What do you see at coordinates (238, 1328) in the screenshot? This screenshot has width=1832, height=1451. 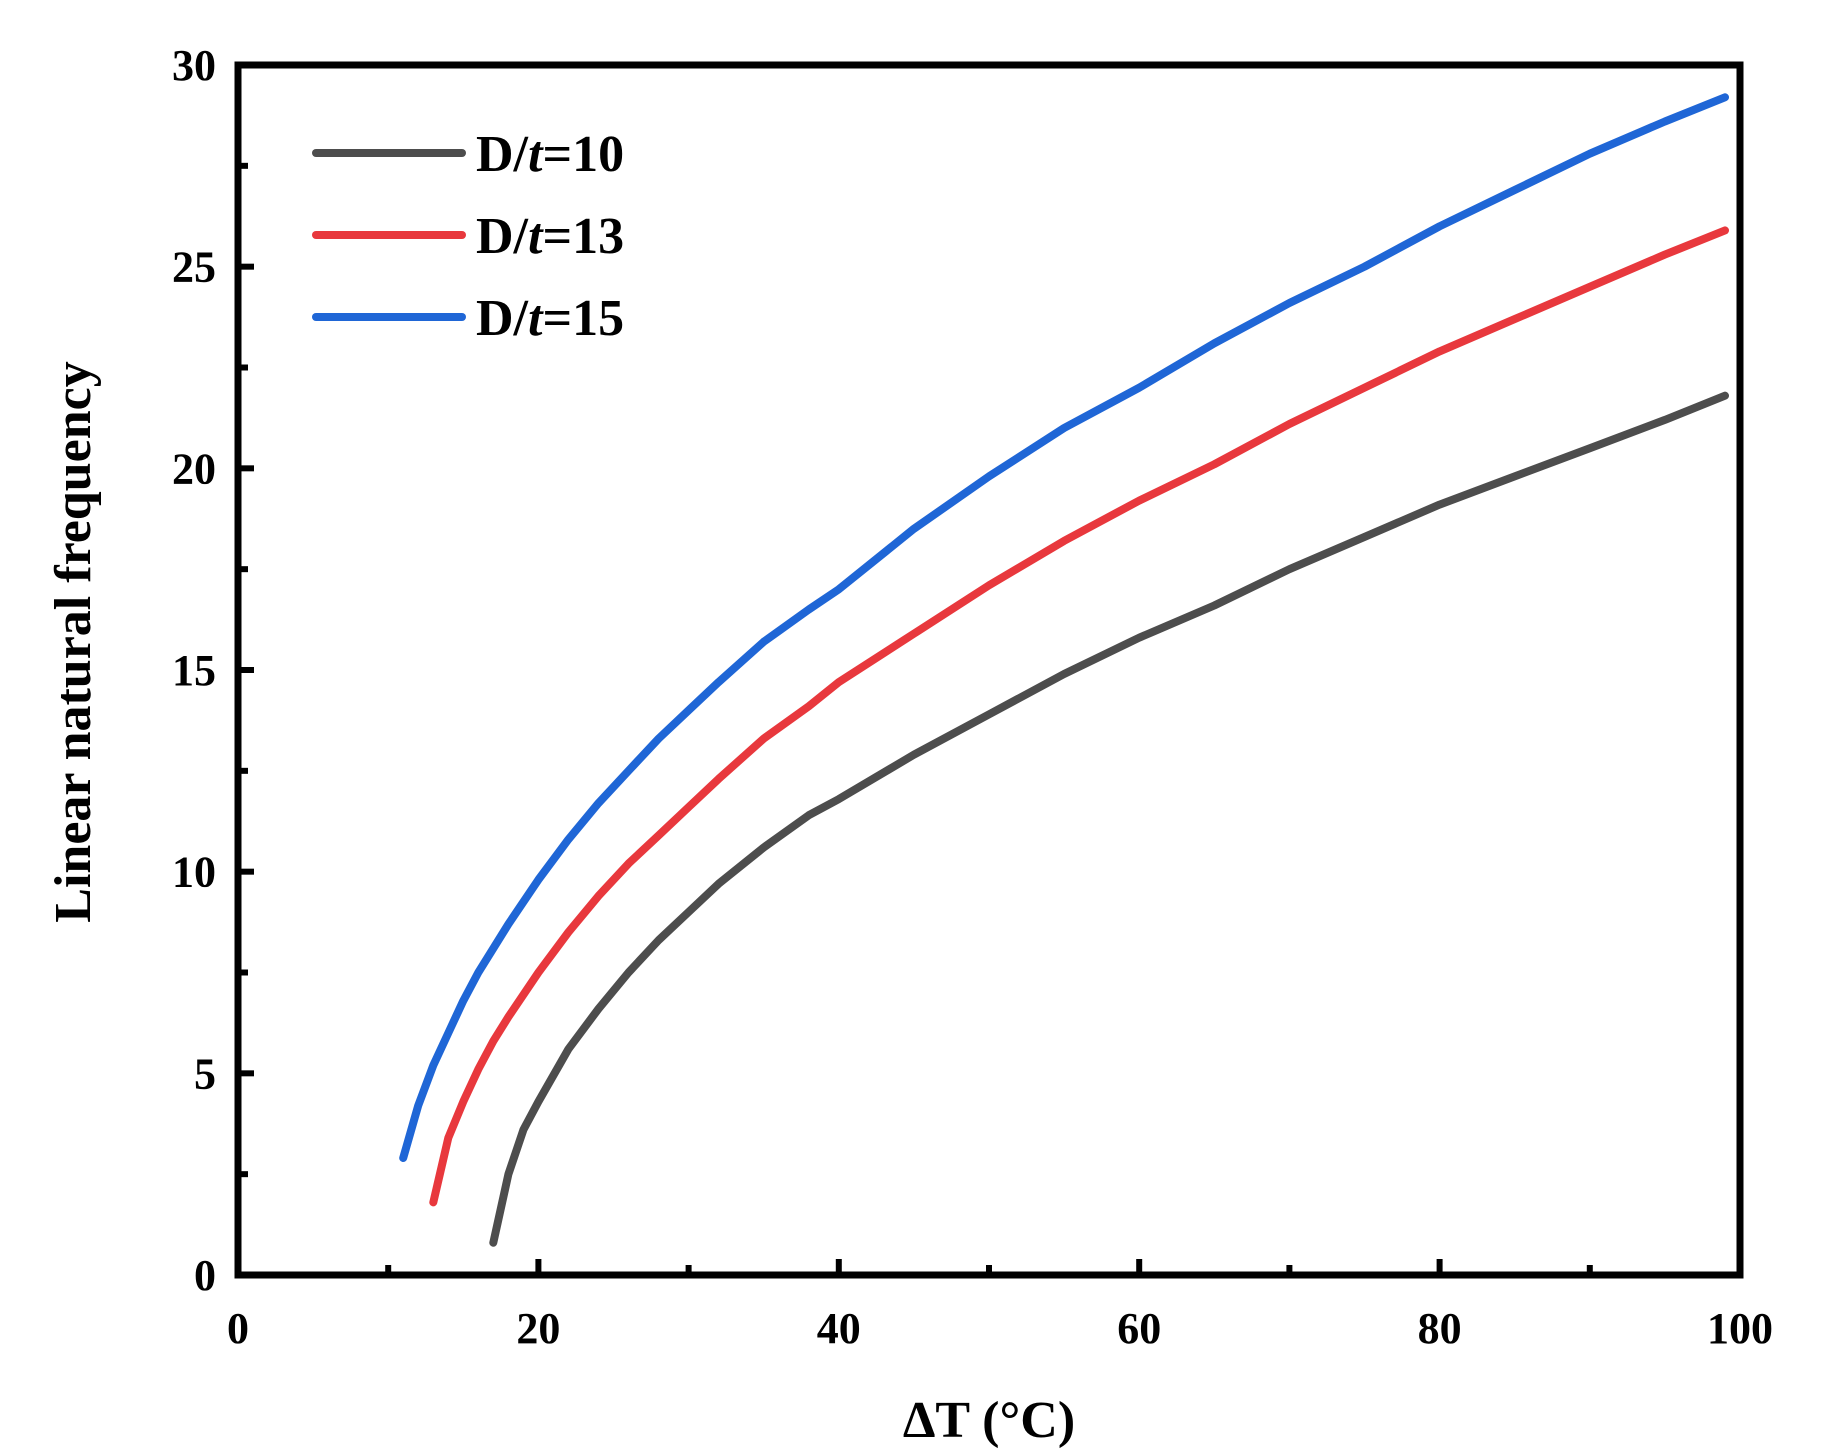 I see `x-tick-label: 0` at bounding box center [238, 1328].